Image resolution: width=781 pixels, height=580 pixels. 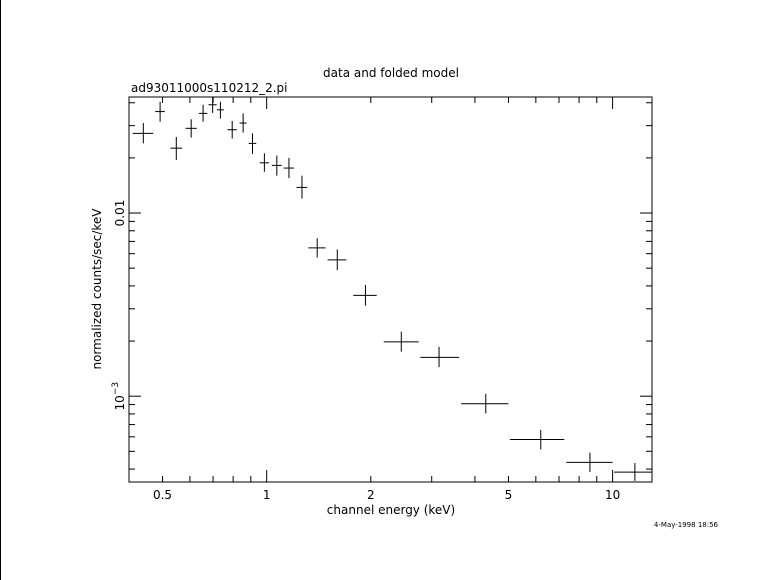 I want to click on x-tick-label: 2, so click(x=371, y=495).